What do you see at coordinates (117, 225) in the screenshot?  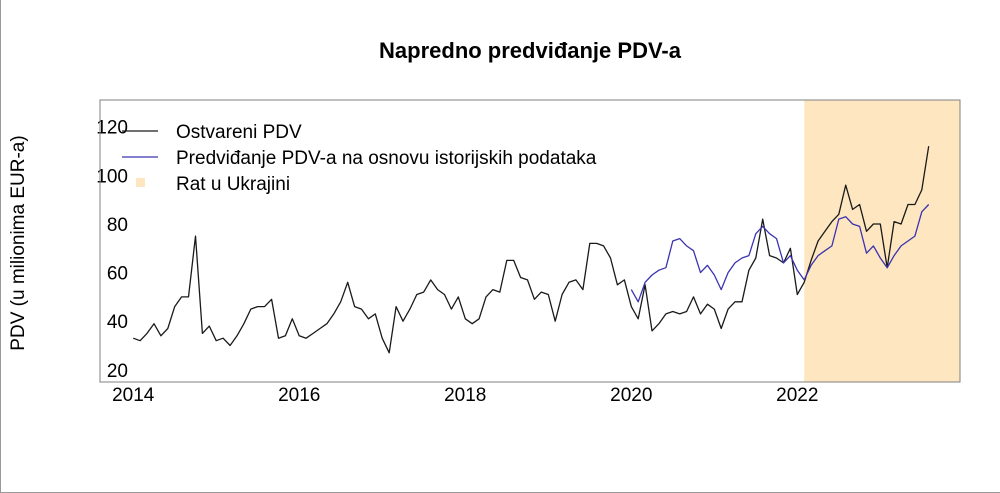 I see `y-tick-label: 80` at bounding box center [117, 225].